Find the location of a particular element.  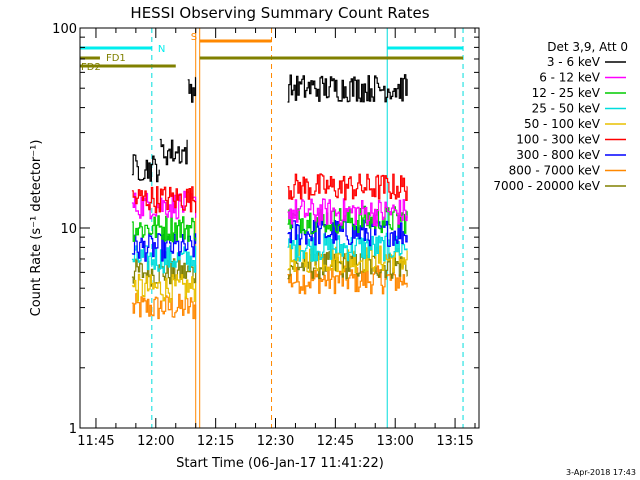

legend-label-3: 25 - 50 keV is located at coordinates (566, 109).